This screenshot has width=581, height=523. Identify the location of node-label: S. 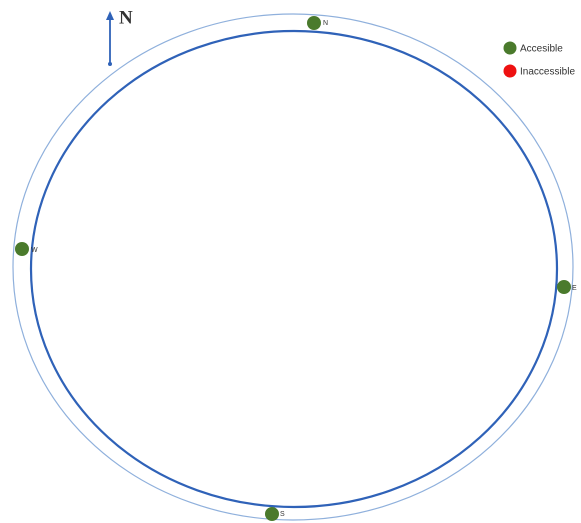
(282, 514).